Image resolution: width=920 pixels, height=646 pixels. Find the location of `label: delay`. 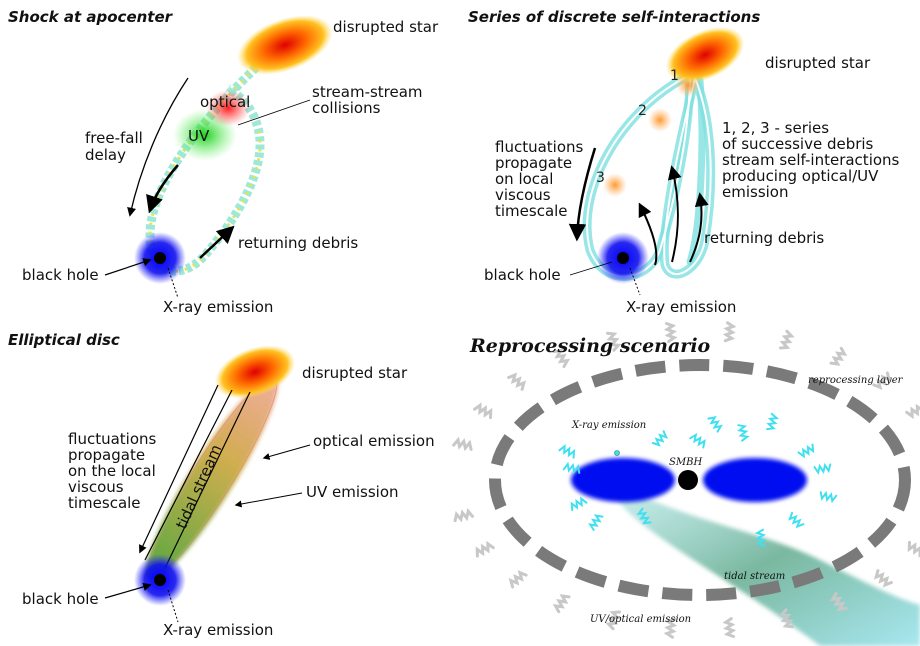

label: delay is located at coordinates (105, 155).